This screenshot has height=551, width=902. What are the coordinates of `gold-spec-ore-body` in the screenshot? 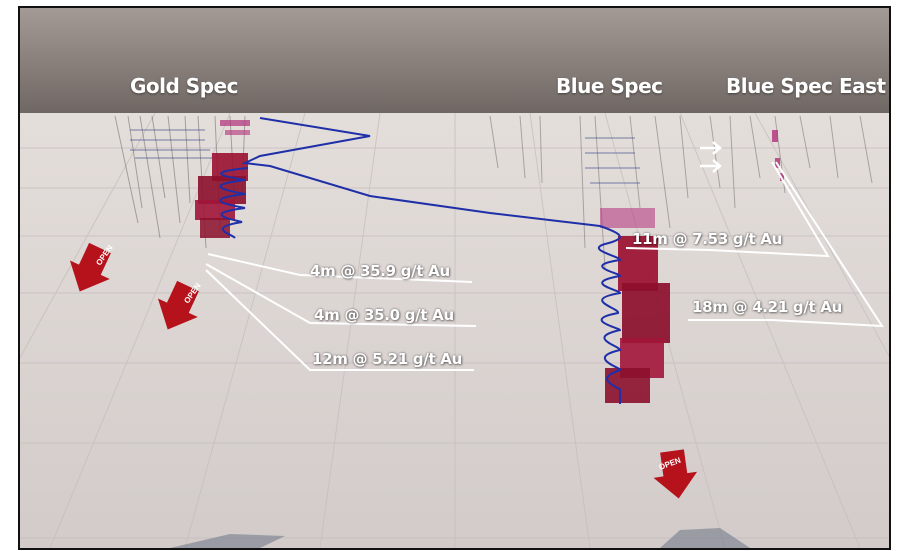 It's located at (190, 179).